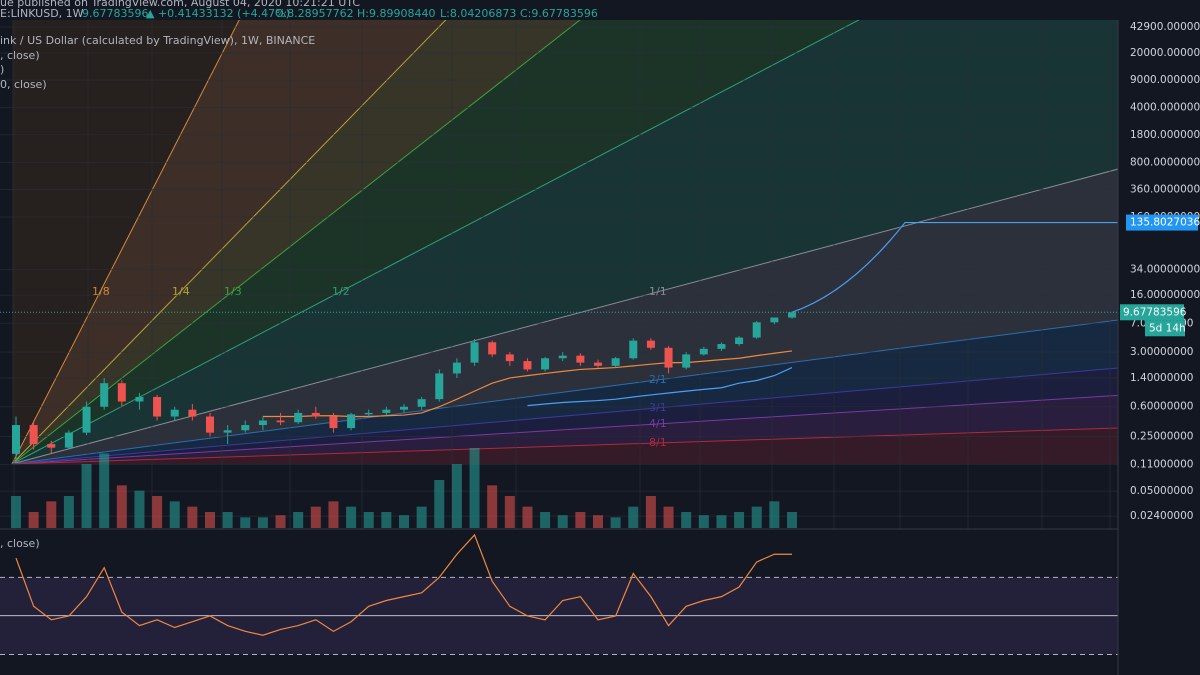  Describe the element at coordinates (1162, 222) in the screenshot. I see `target-box` at that location.